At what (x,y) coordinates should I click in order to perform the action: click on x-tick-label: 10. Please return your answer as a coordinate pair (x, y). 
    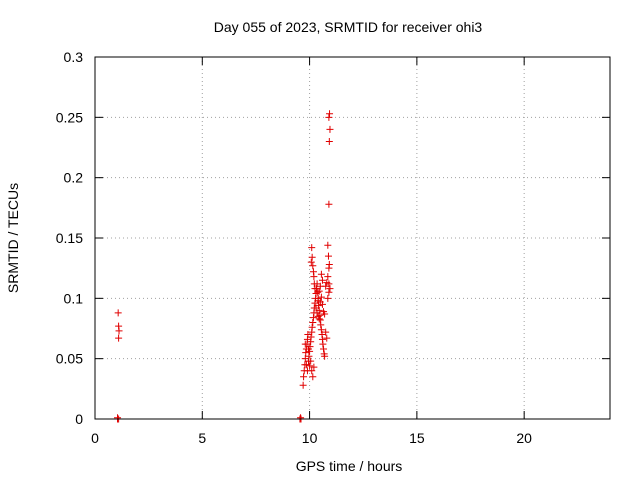
    Looking at the image, I should click on (310, 438).